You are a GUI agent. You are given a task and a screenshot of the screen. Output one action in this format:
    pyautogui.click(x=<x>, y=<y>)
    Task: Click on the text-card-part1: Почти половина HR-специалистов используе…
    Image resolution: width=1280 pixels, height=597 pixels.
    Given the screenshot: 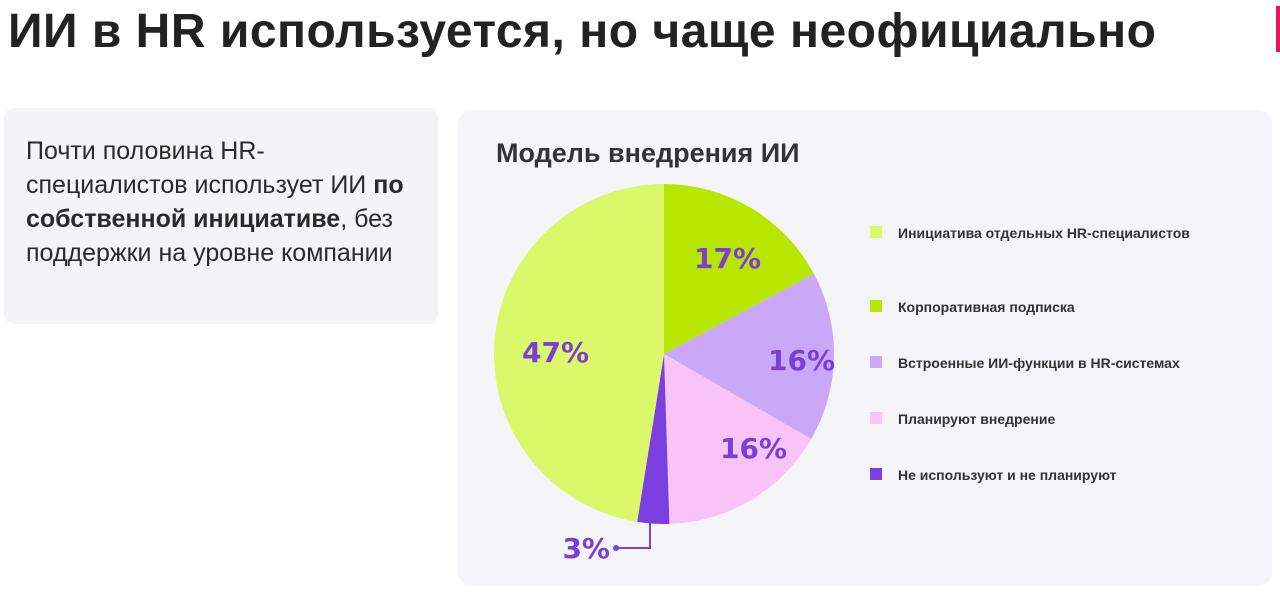 What is the action you would take?
    pyautogui.click(x=200, y=168)
    